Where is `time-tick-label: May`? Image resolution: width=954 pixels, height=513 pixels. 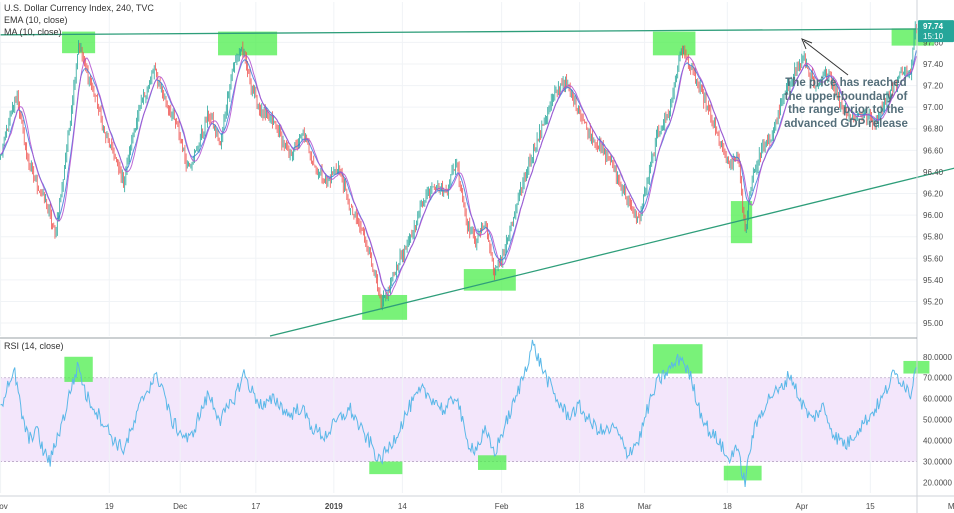 time-tick-label: May is located at coordinates (951, 506).